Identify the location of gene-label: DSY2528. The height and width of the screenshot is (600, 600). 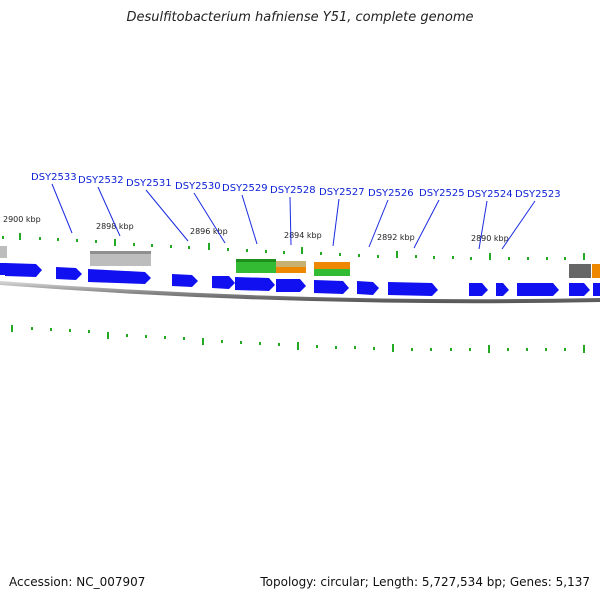
(293, 190).